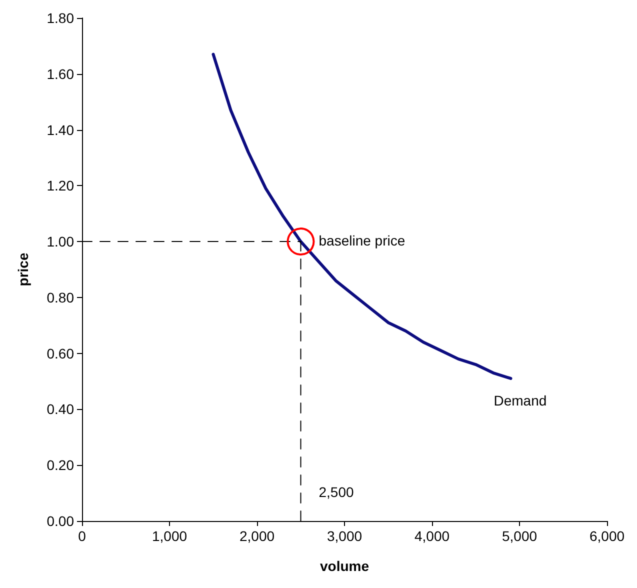  I want to click on y-tick-label: 1.60, so click(60, 74).